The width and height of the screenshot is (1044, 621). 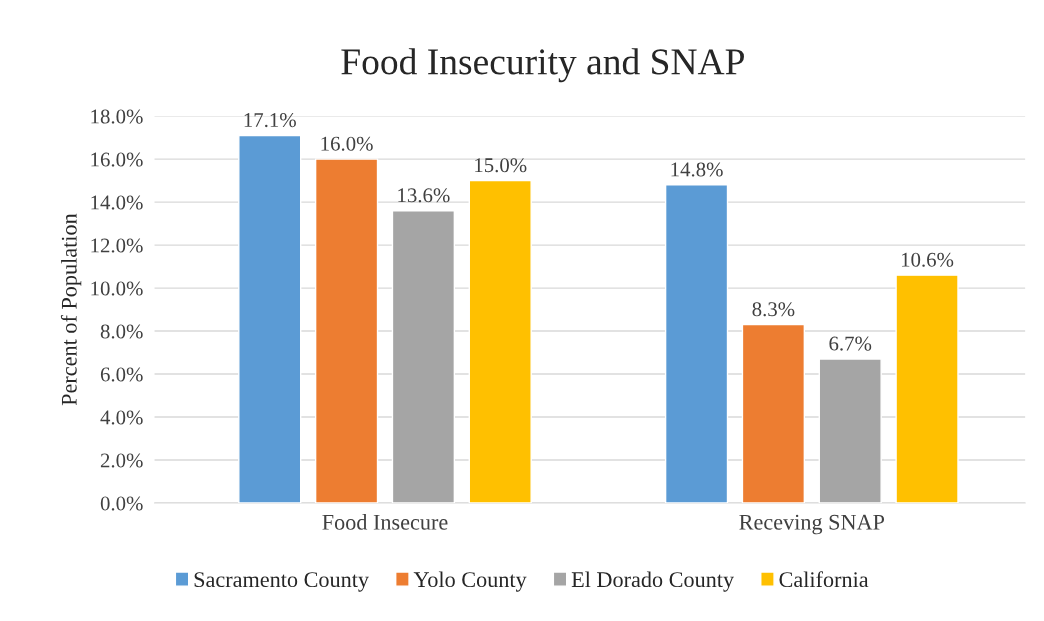 I want to click on data-label: 16.0%, so click(x=347, y=143).